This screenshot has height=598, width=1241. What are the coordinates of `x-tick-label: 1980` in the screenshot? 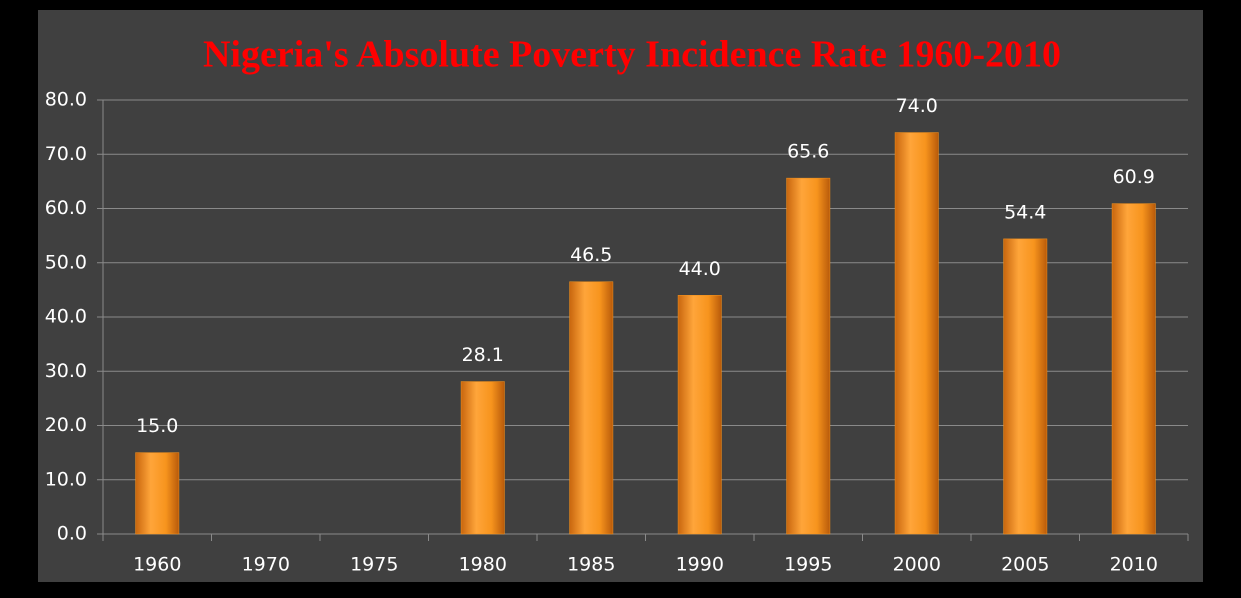 It's located at (483, 565).